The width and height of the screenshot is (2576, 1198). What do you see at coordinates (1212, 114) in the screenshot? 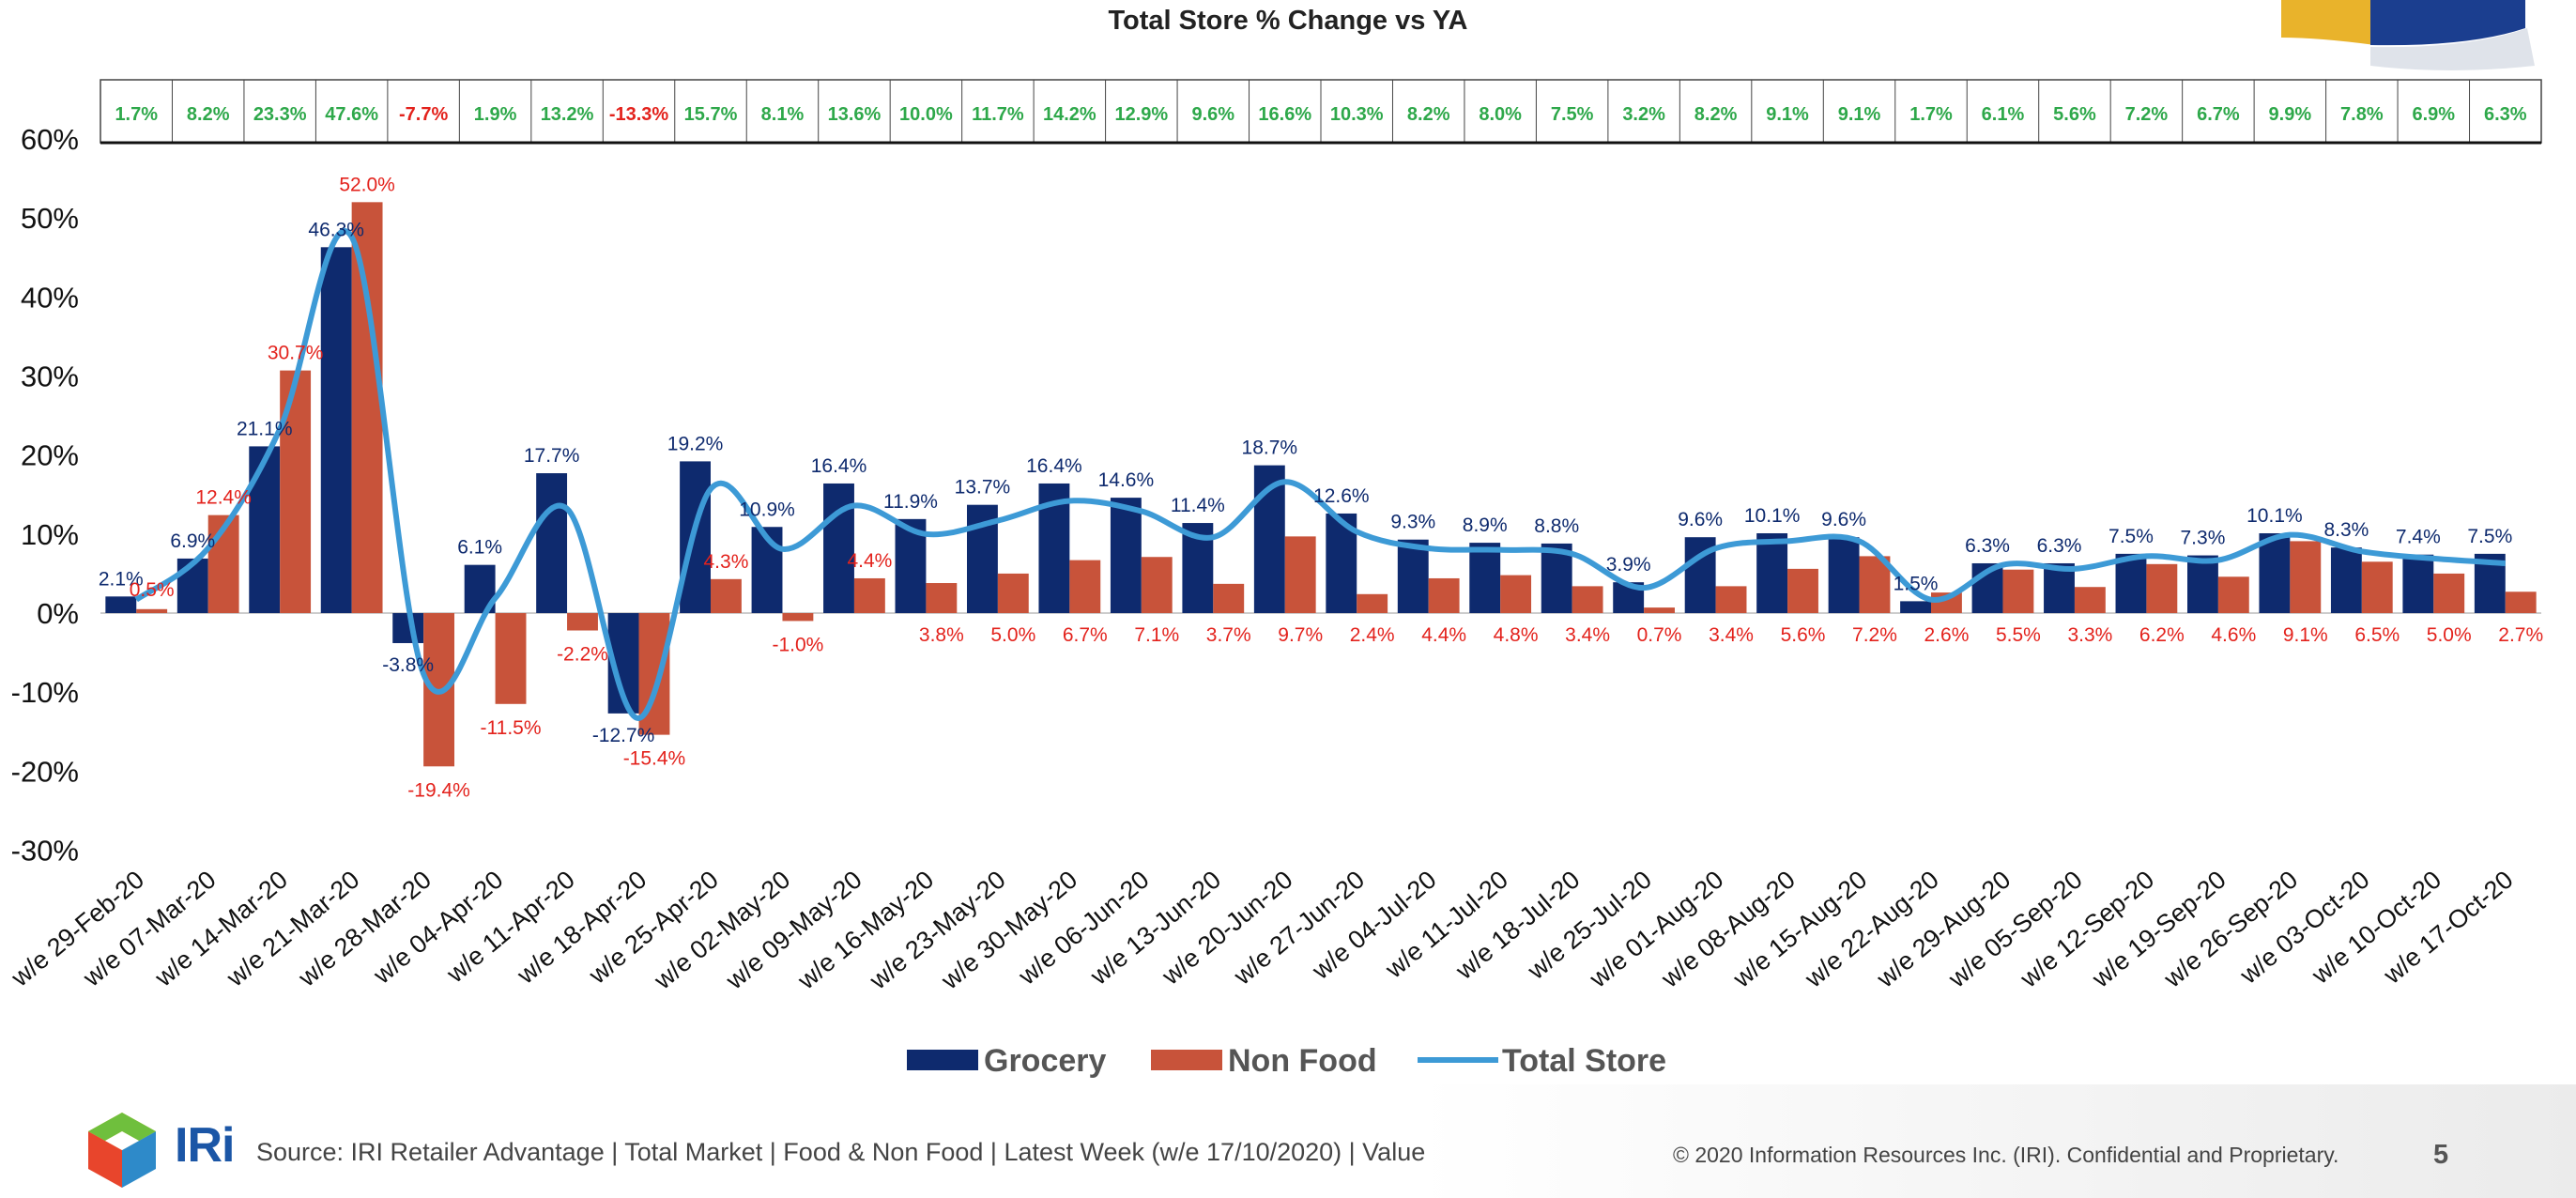
I see `table-value: 9.6%` at bounding box center [1212, 114].